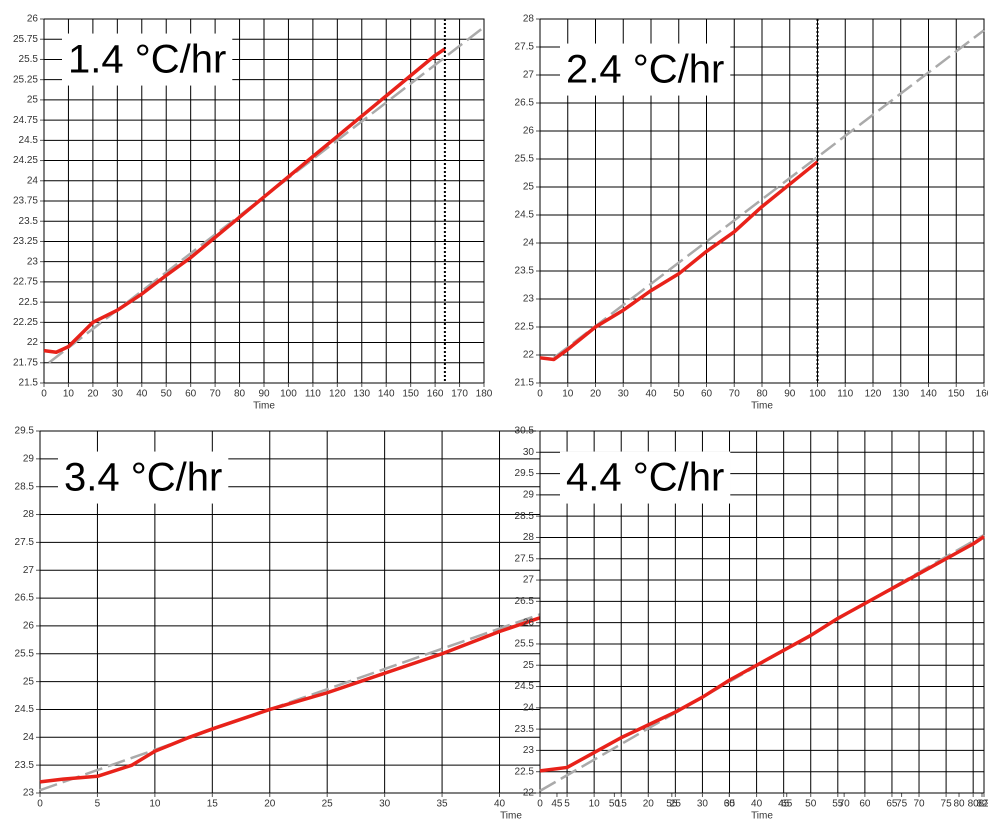  Describe the element at coordinates (29, 514) in the screenshot. I see `y-tick-label: 28` at that location.